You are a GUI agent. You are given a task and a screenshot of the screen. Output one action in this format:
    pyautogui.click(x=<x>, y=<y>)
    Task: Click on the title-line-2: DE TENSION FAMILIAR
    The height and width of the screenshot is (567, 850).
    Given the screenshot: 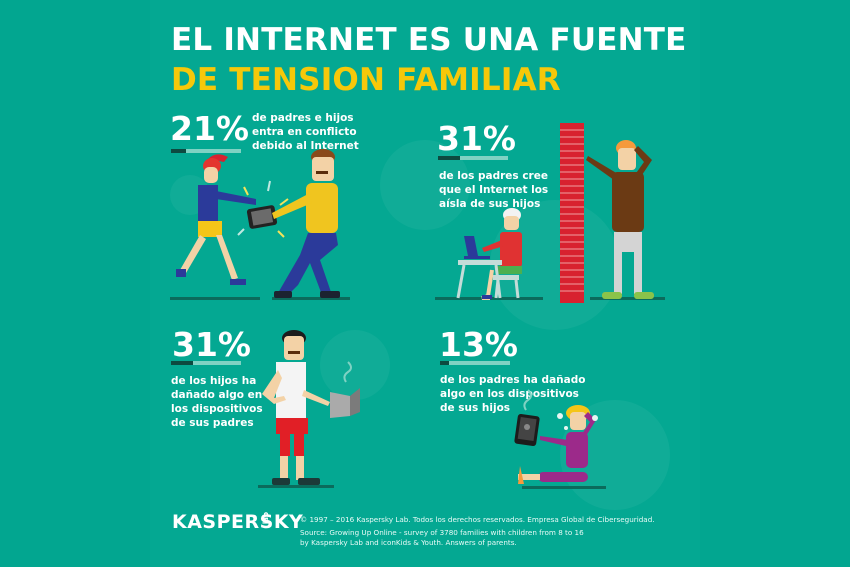 What is the action you would take?
    pyautogui.click(x=366, y=80)
    